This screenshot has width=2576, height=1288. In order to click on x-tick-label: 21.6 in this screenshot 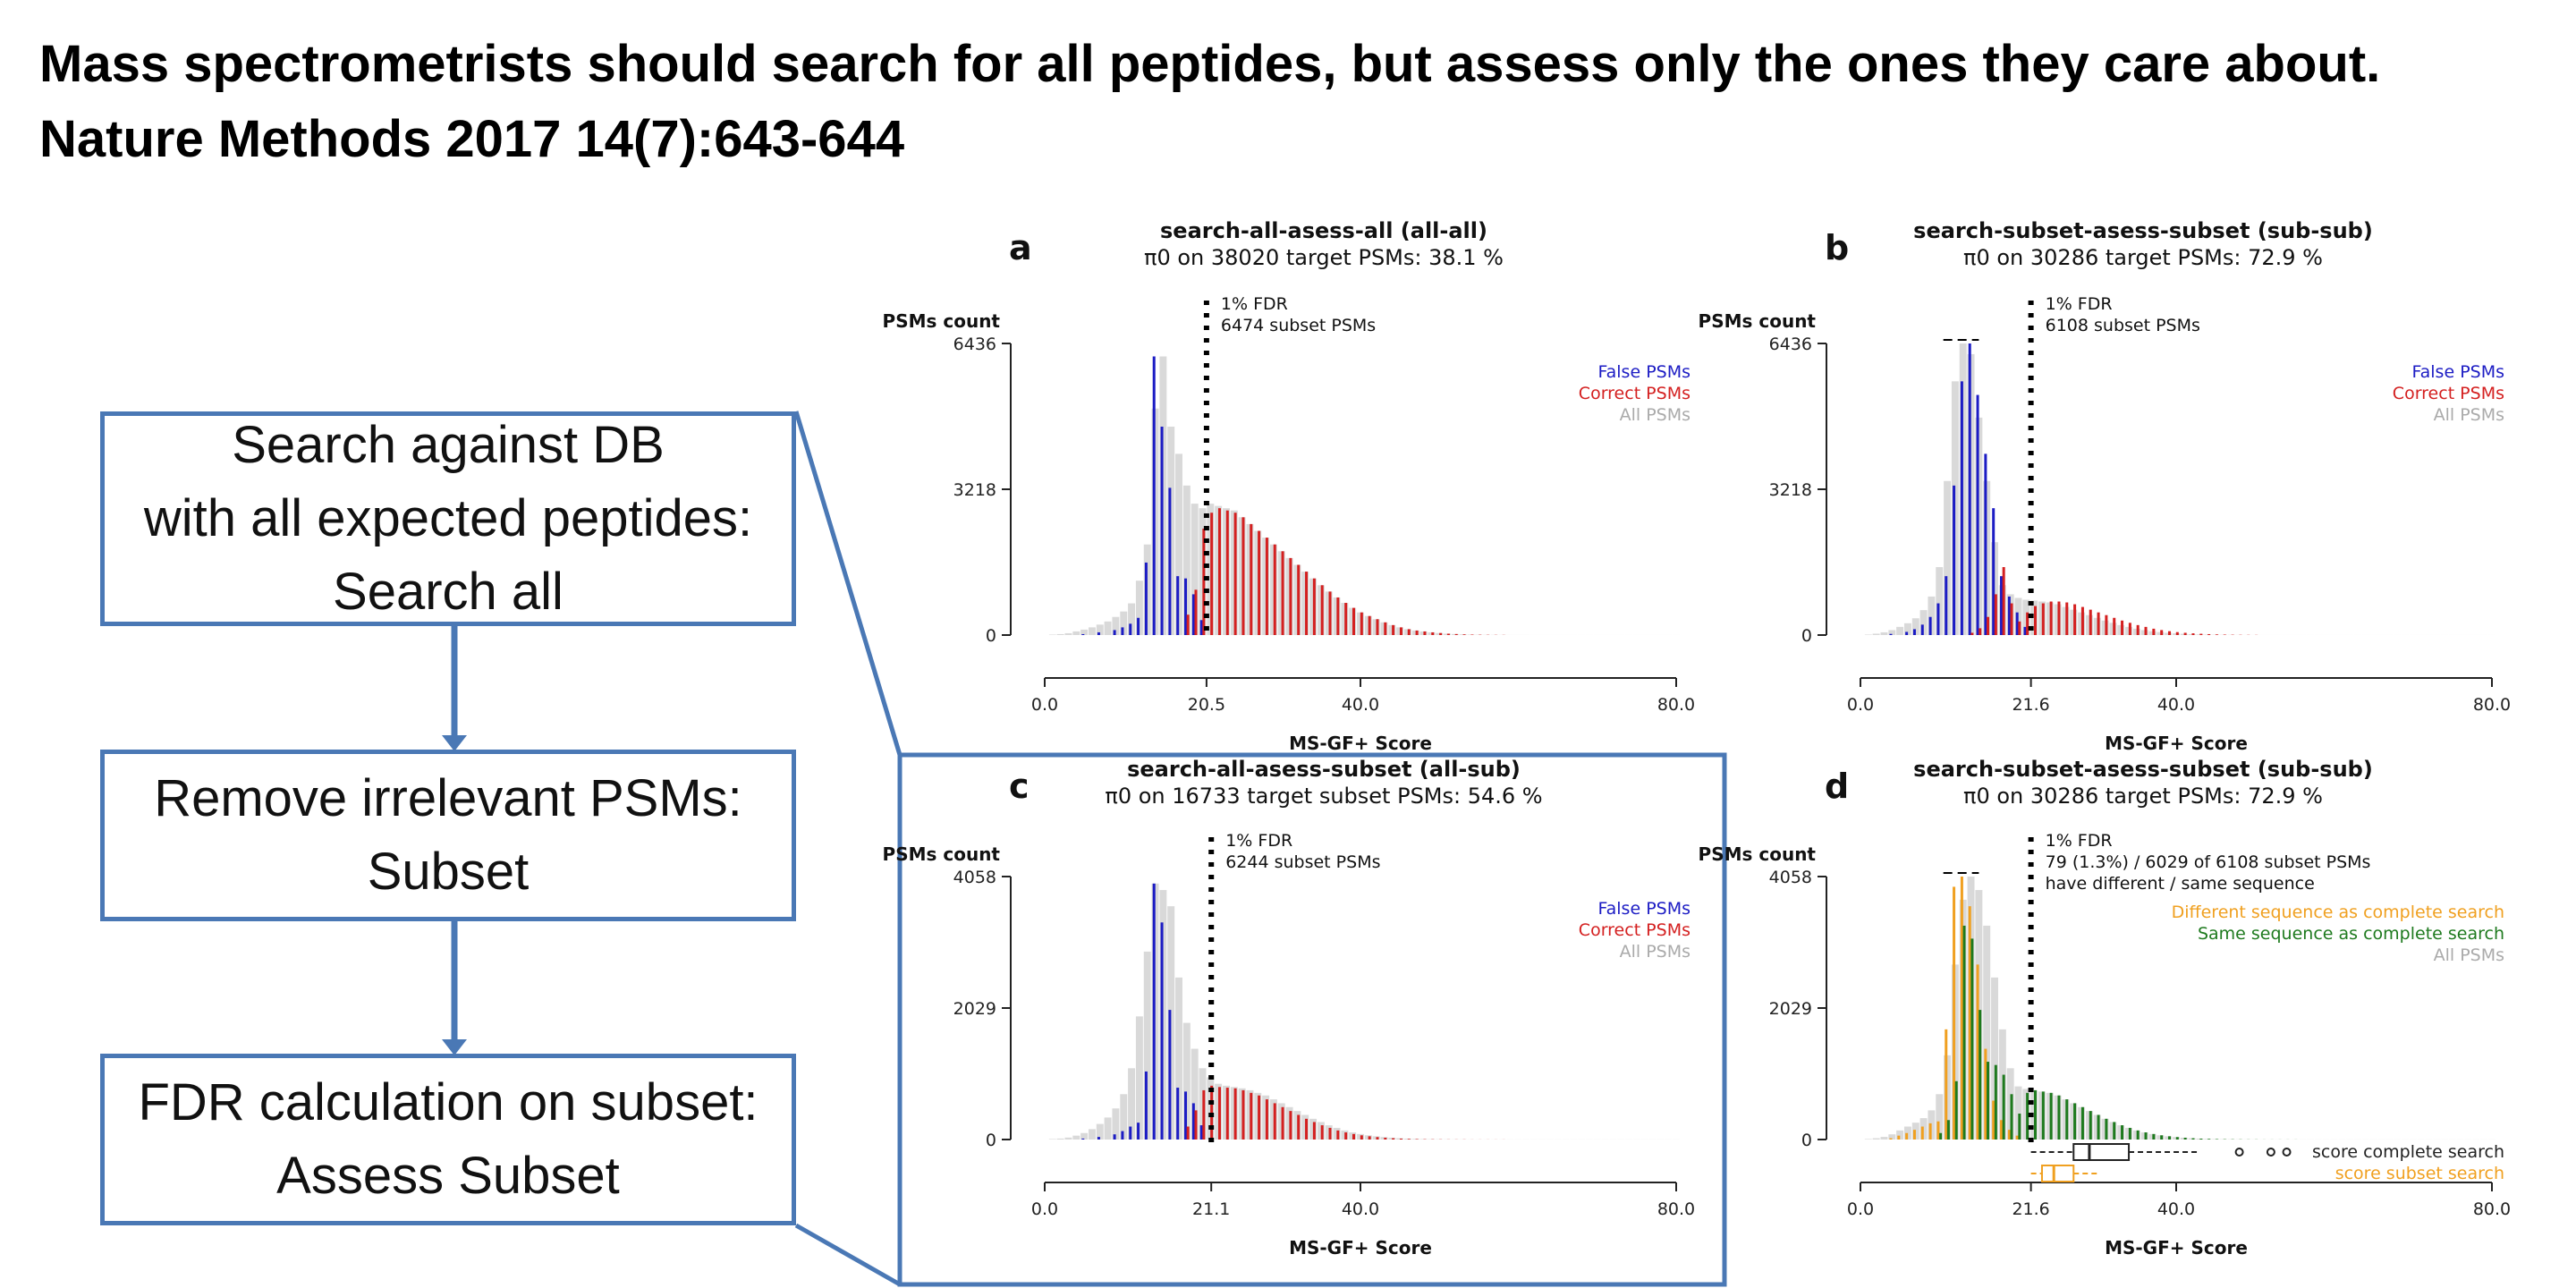, I will do `click(2030, 1209)`.